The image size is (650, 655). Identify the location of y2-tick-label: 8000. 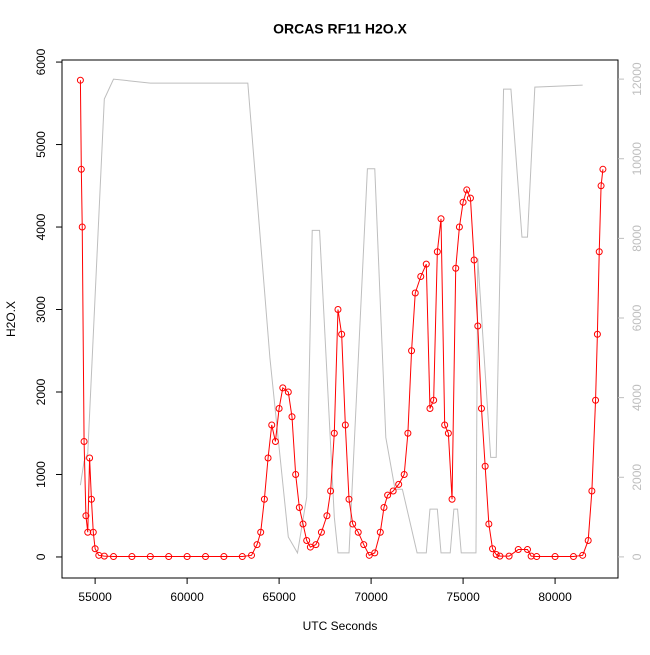
(637, 238).